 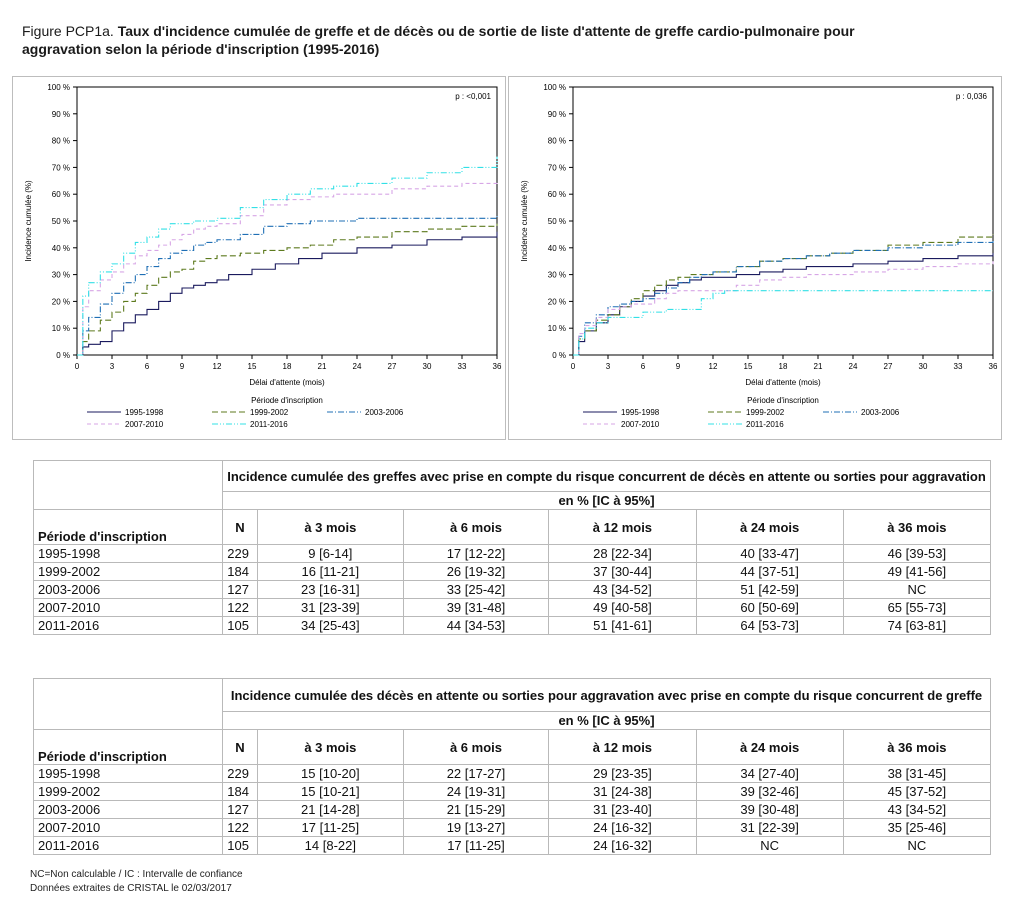 I want to click on cell-value: 28 [22-34], so click(x=622, y=553).